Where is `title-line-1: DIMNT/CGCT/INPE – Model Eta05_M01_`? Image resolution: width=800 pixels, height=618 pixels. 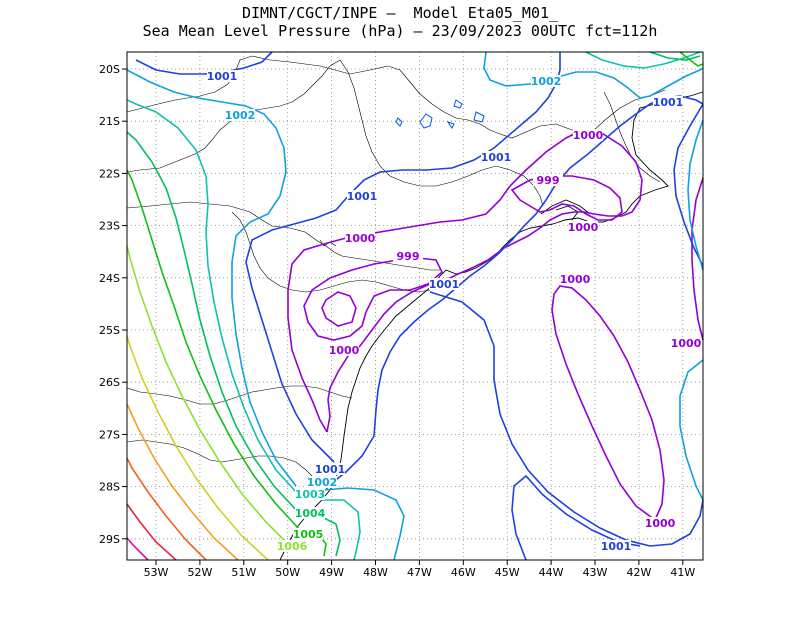 title-line-1: DIMNT/CGCT/INPE – Model Eta05_M01_ is located at coordinates (400, 13).